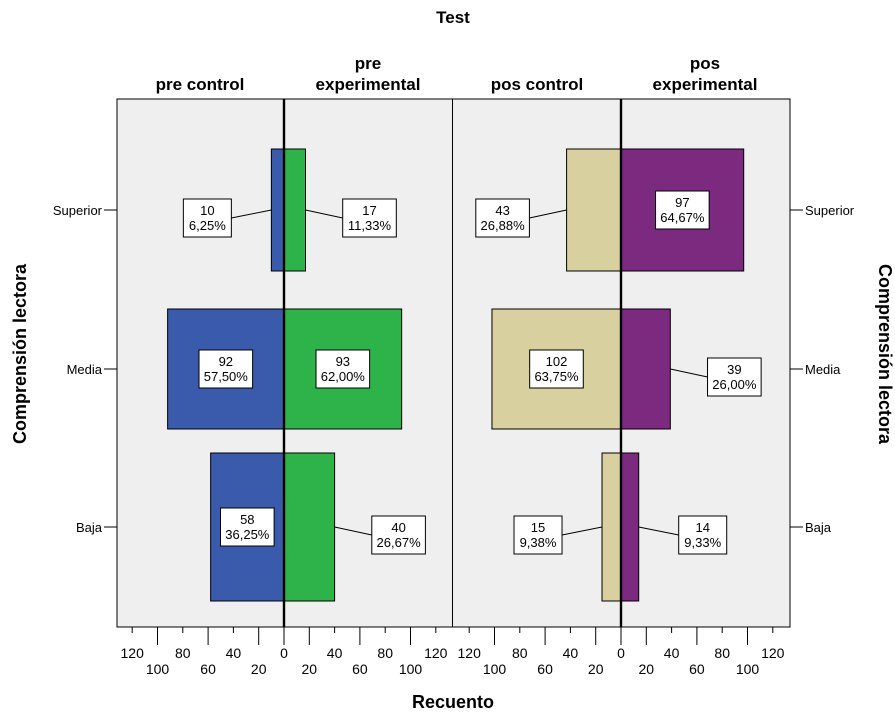 This screenshot has height=715, width=895. What do you see at coordinates (207, 225) in the screenshot?
I see `data-label-pct-pre-left-superior: 6,25%` at bounding box center [207, 225].